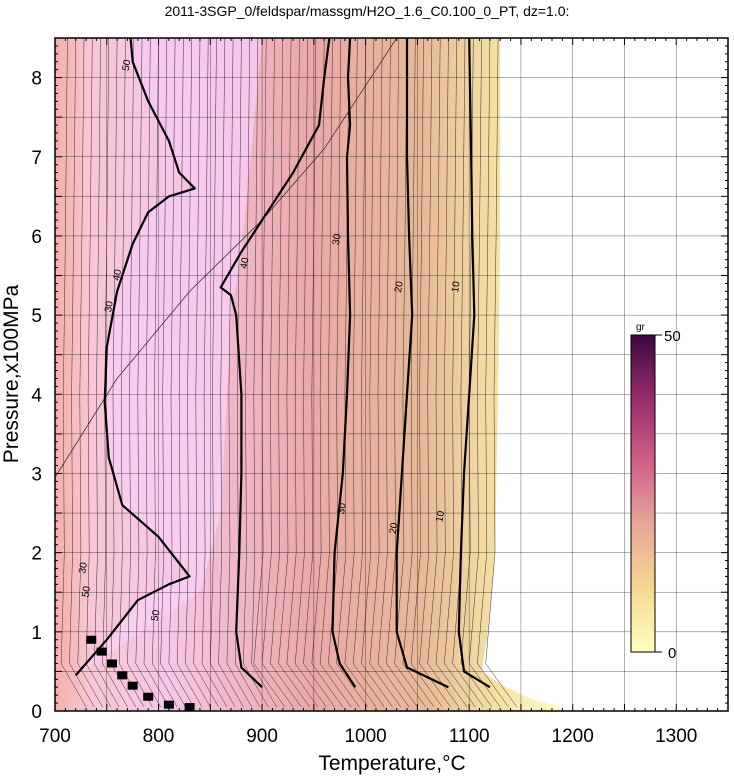 The height and width of the screenshot is (776, 734). Describe the element at coordinates (36, 712) in the screenshot. I see `y-tick-label: 0` at that location.